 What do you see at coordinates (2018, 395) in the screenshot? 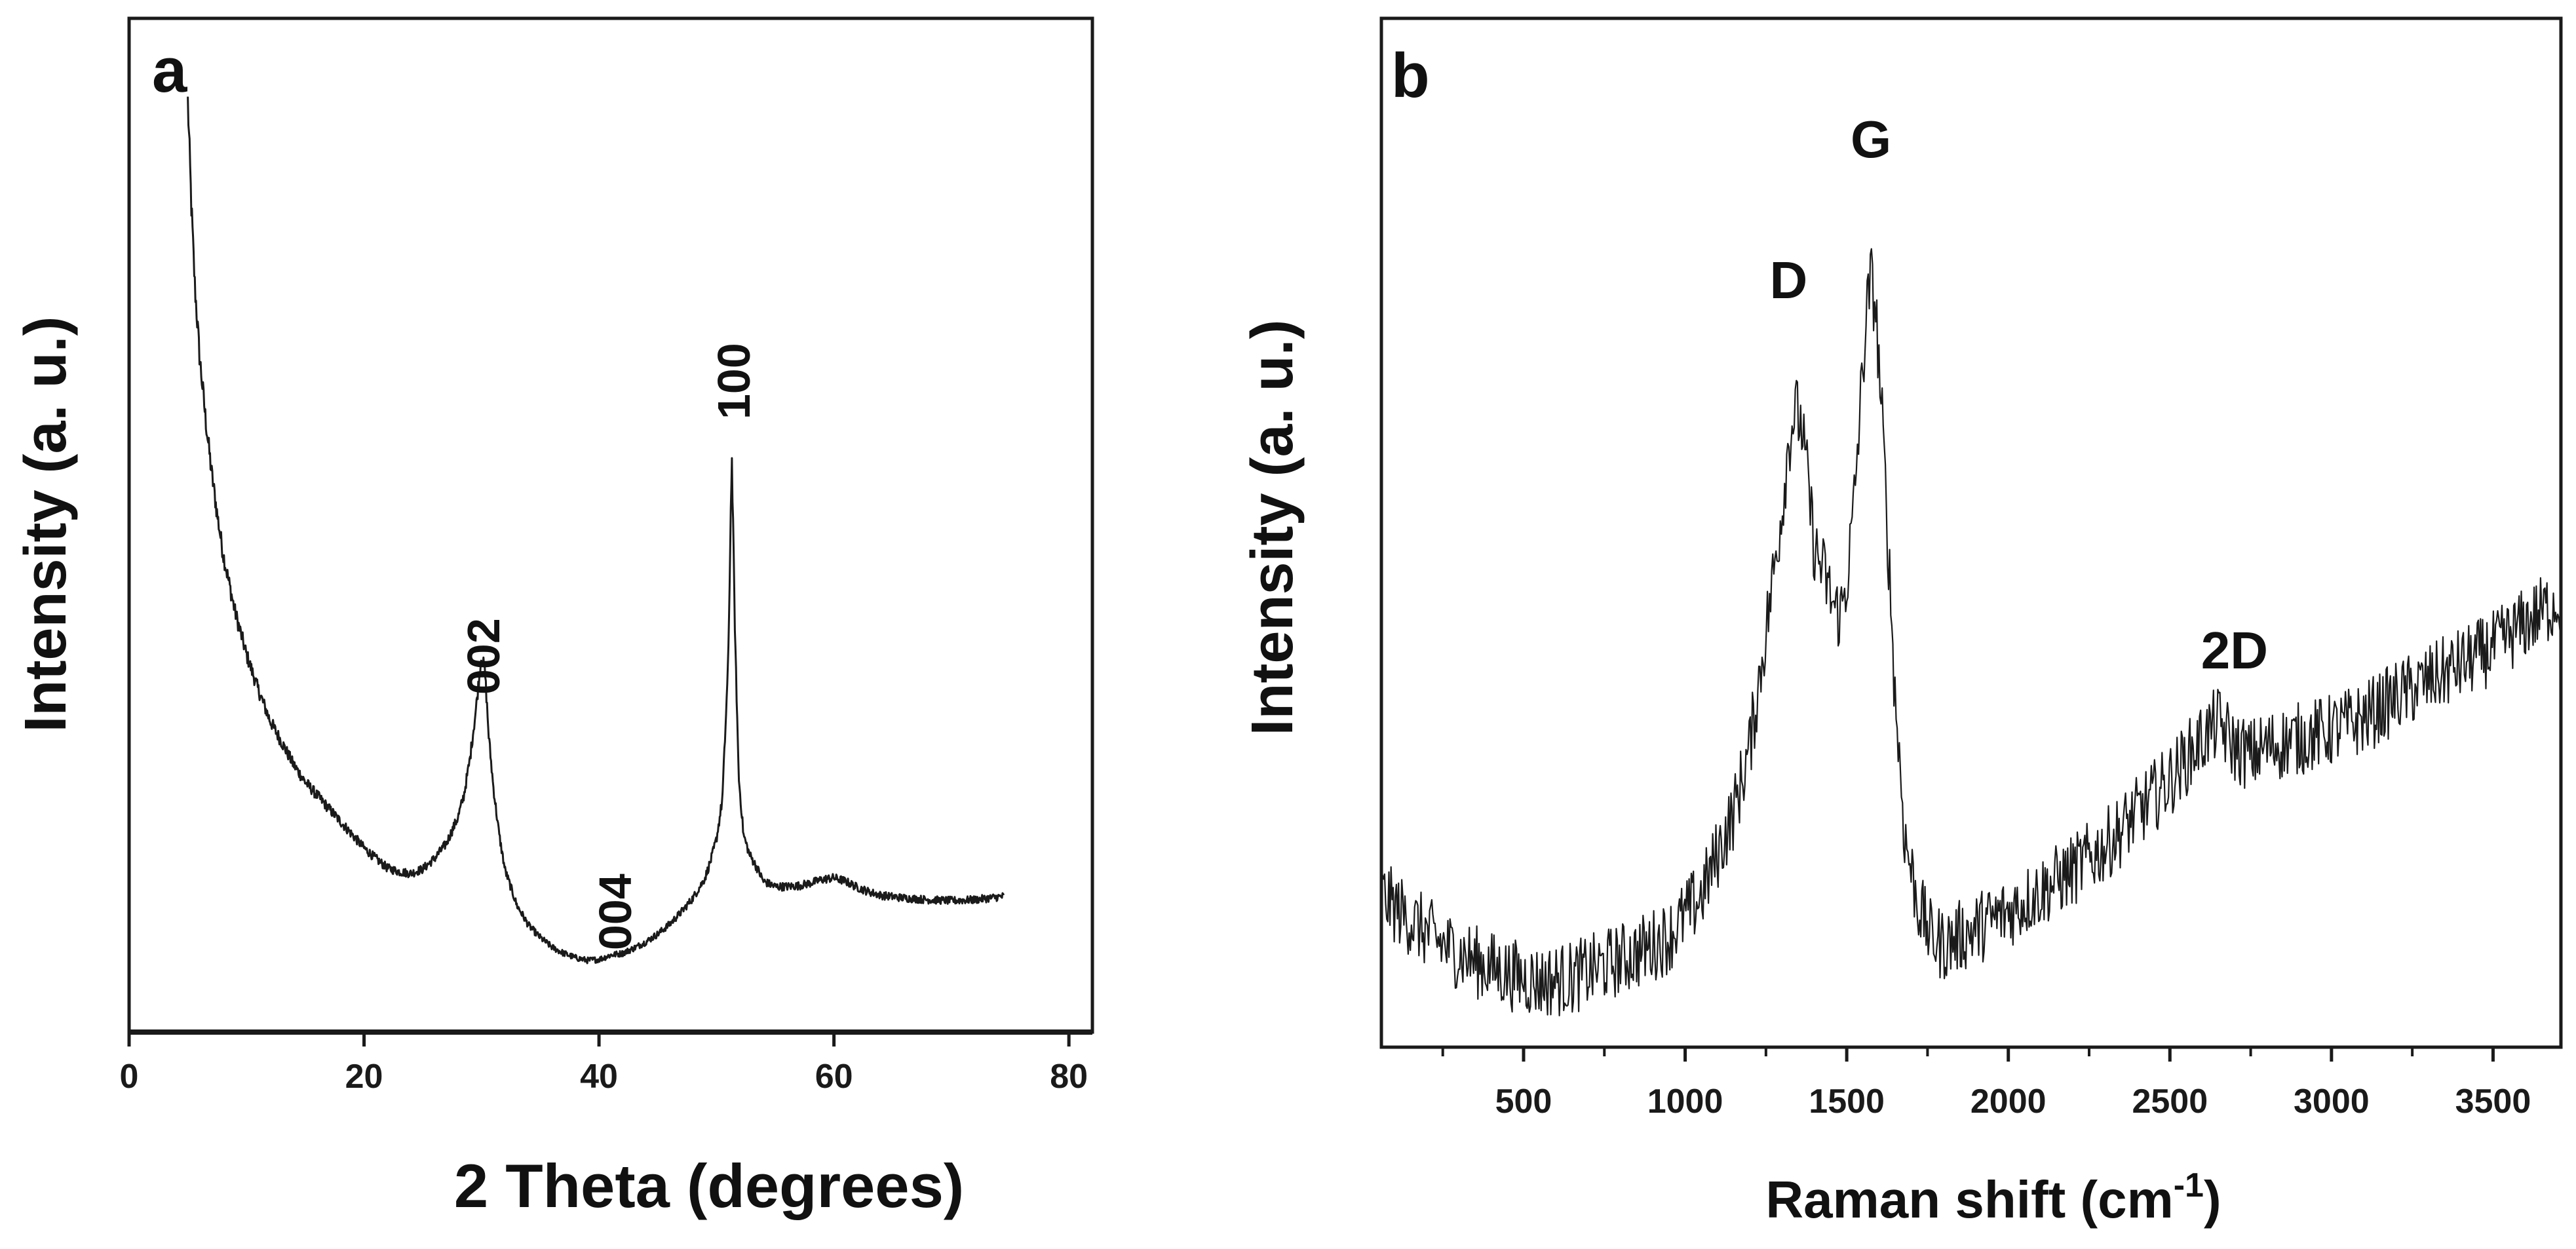
I see `peak-annotations: D G 2D` at bounding box center [2018, 395].